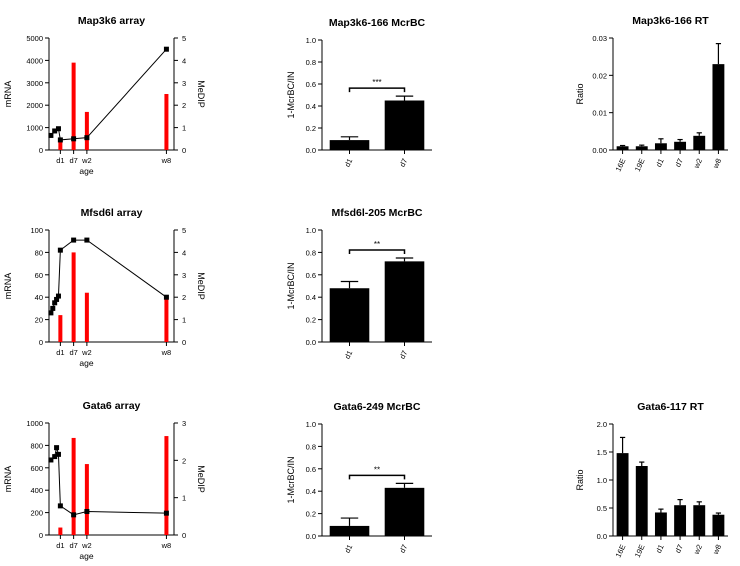  Describe the element at coordinates (376, 82) in the screenshot. I see `significance-label: ***` at that location.